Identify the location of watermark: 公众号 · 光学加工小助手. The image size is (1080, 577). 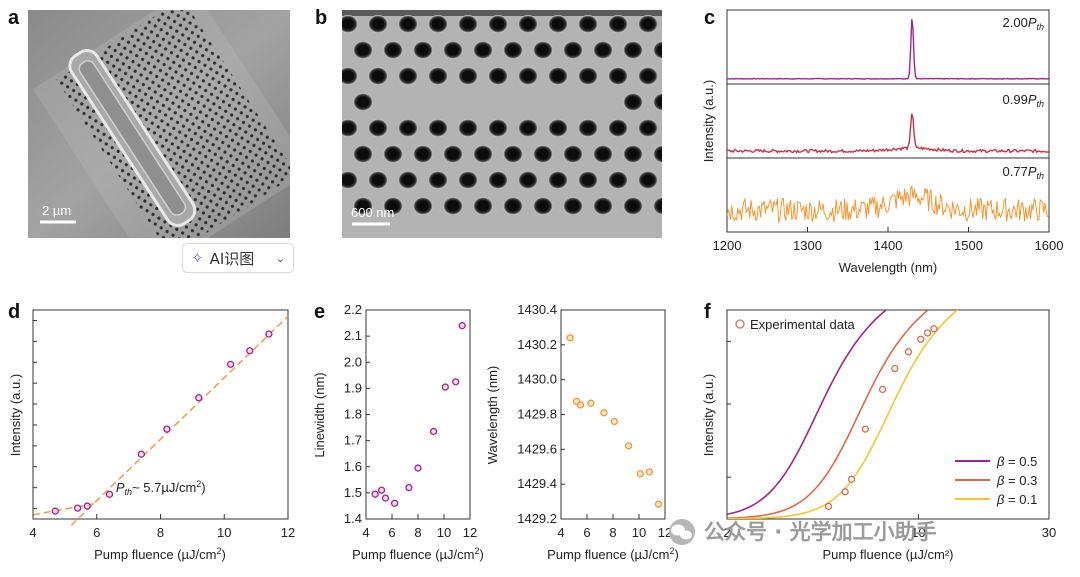
(803, 532).